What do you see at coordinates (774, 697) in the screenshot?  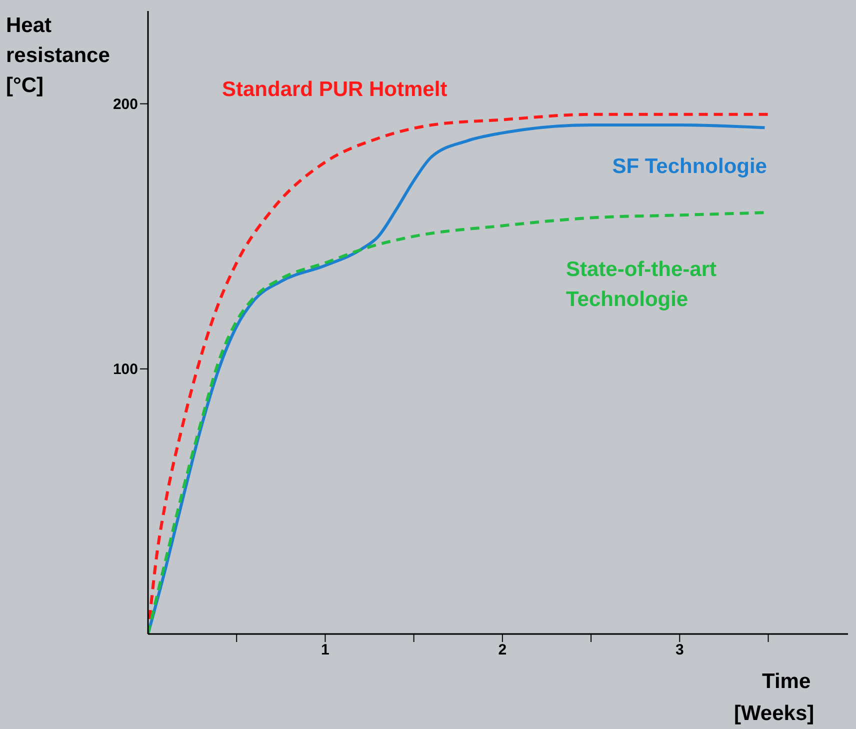 I see `x-axis-title: Time [Weeks]` at bounding box center [774, 697].